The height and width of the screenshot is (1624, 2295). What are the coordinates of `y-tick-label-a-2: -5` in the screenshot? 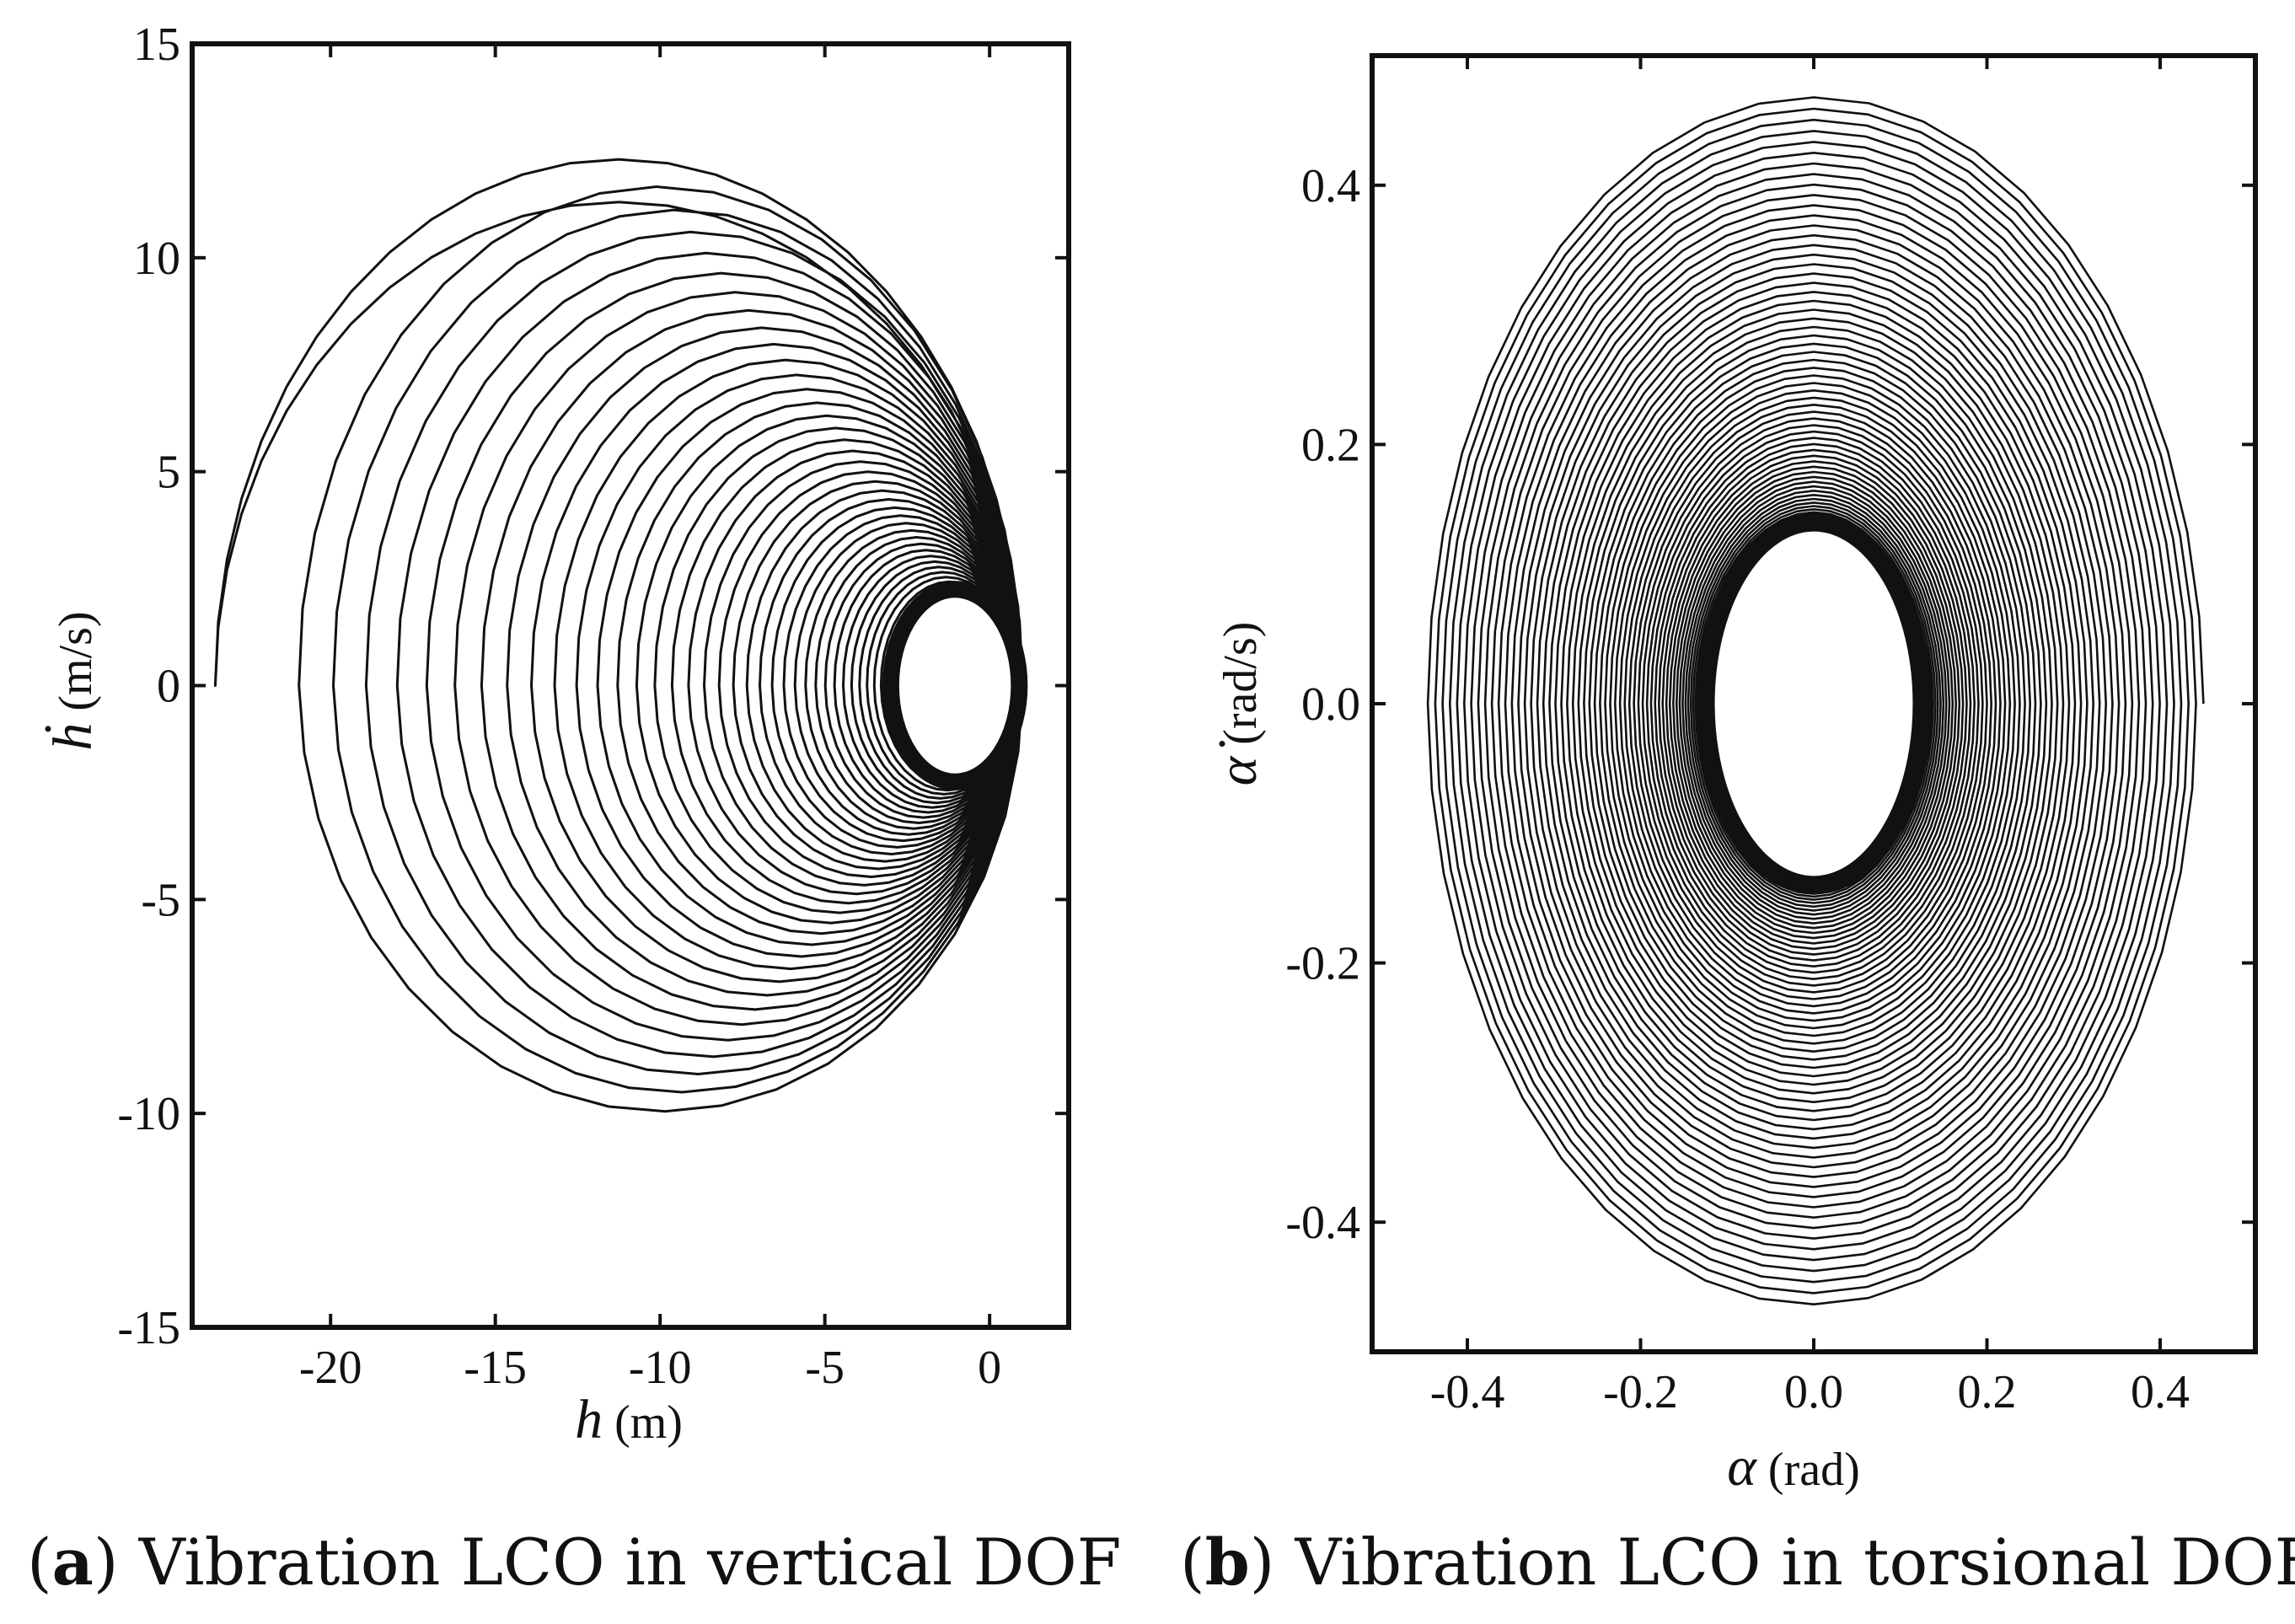 It's located at (160, 900).